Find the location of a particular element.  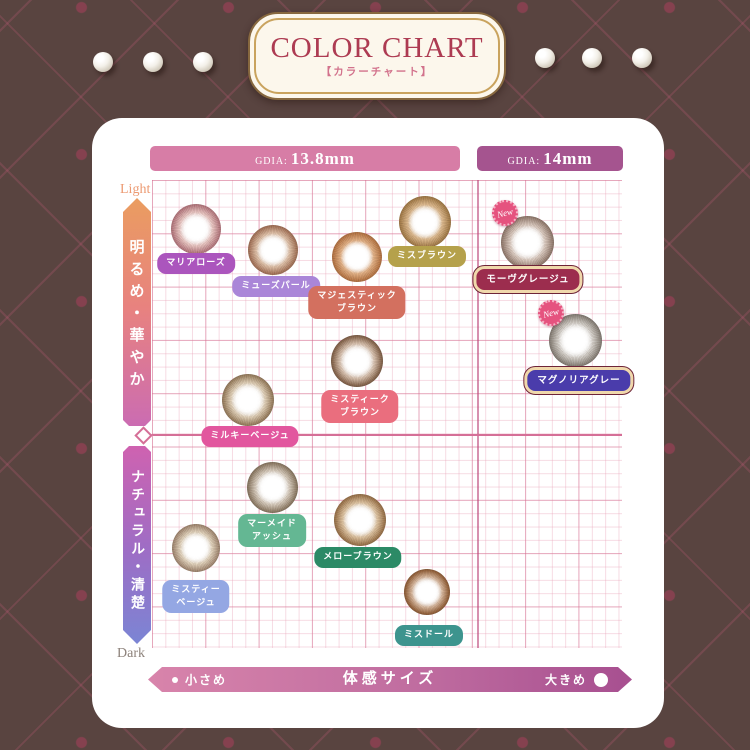

lens-name-text: モーヴグレージュ is located at coordinates (528, 279).